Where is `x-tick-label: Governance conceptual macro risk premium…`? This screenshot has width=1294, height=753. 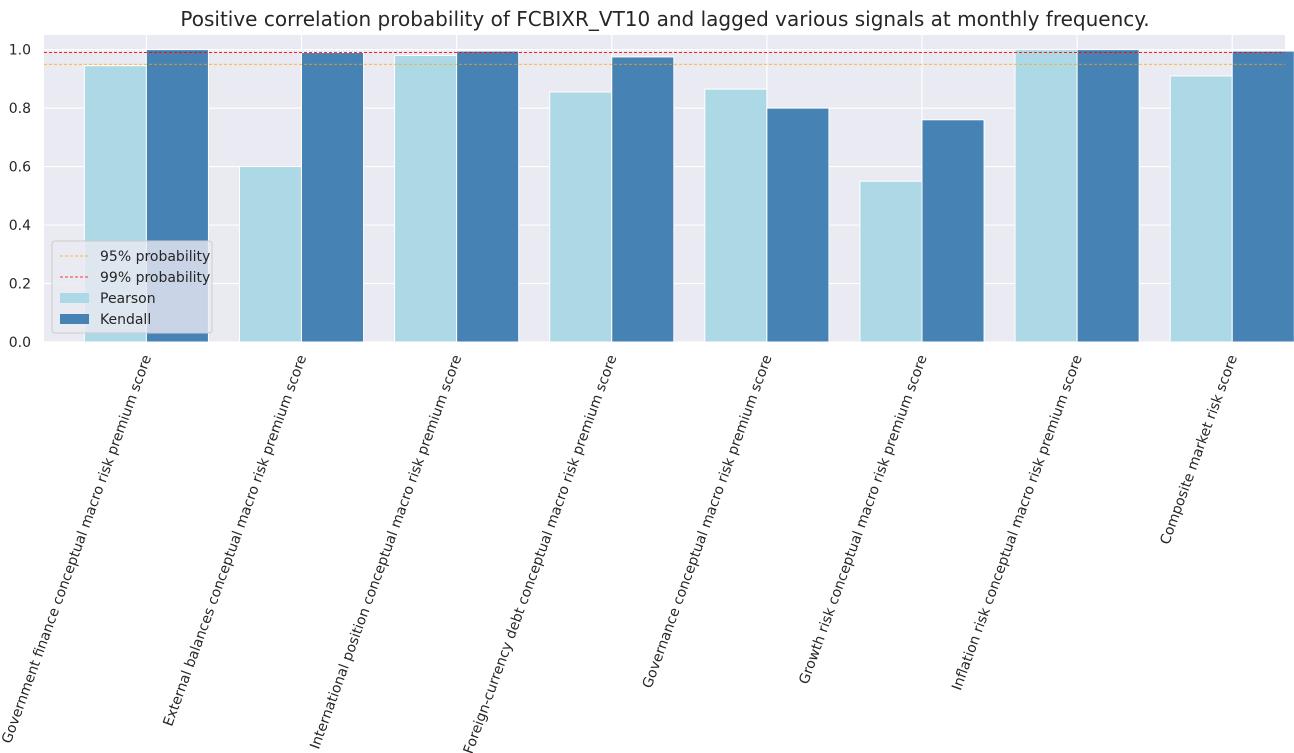 x-tick-label: Governance conceptual macro risk premium… is located at coordinates (708, 522).